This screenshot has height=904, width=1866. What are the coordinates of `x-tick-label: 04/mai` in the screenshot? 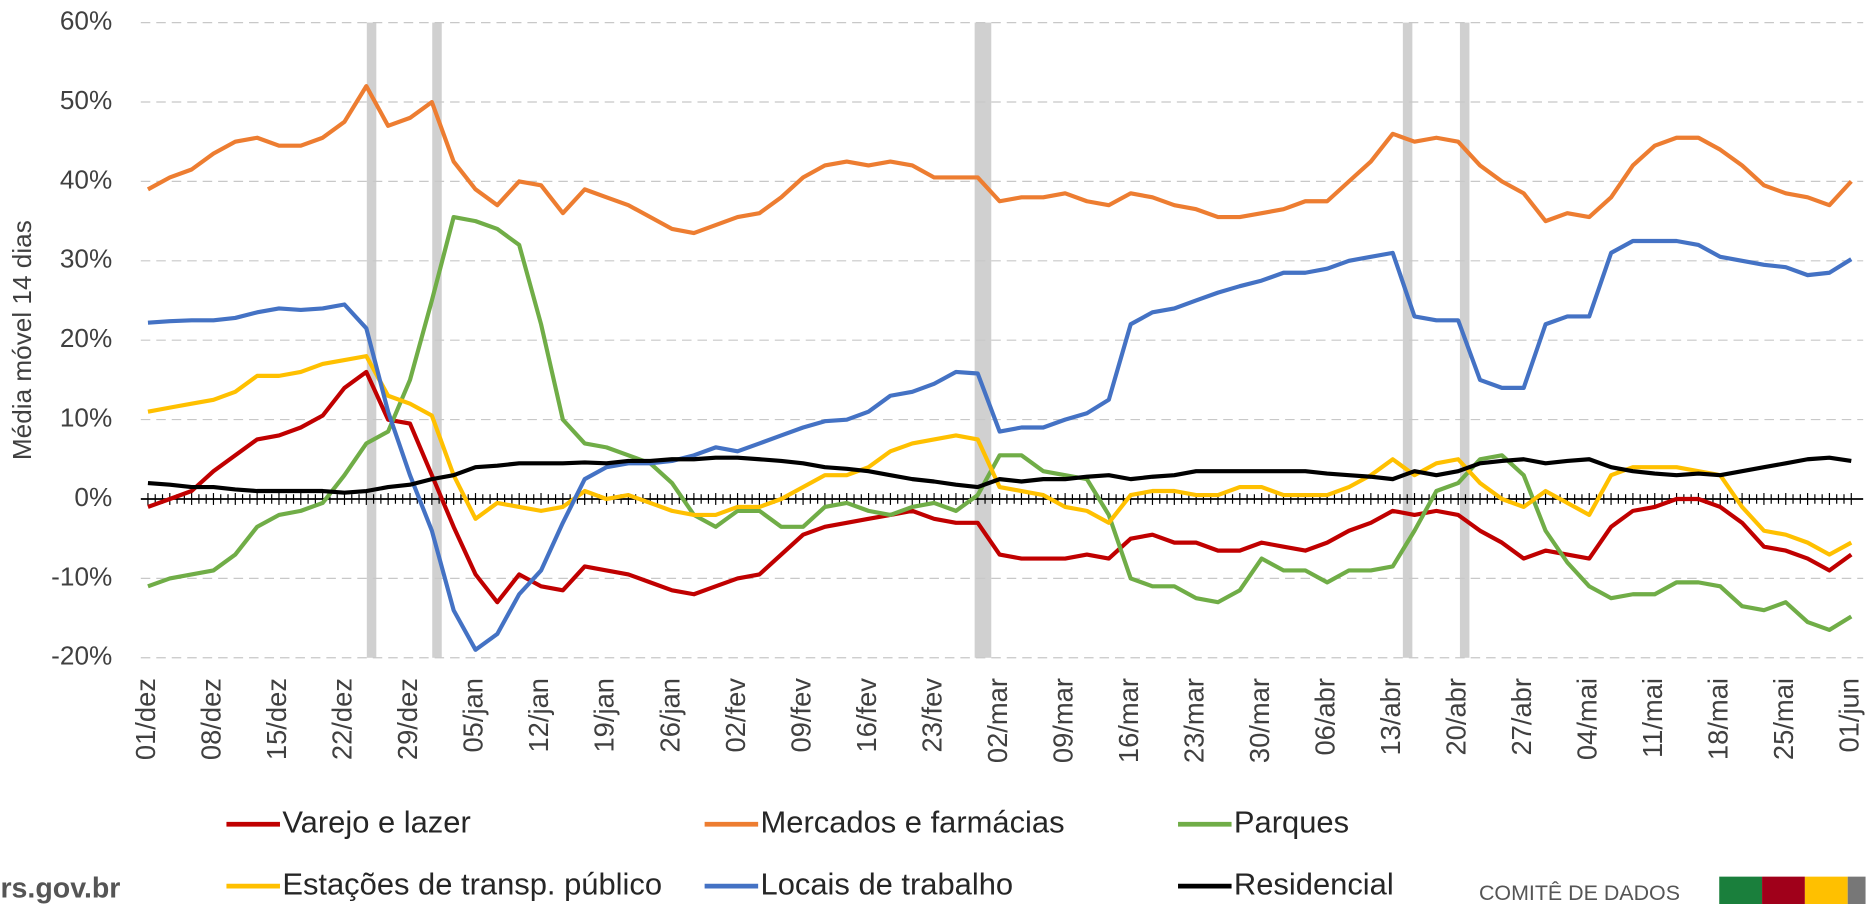 It's located at (1586, 719).